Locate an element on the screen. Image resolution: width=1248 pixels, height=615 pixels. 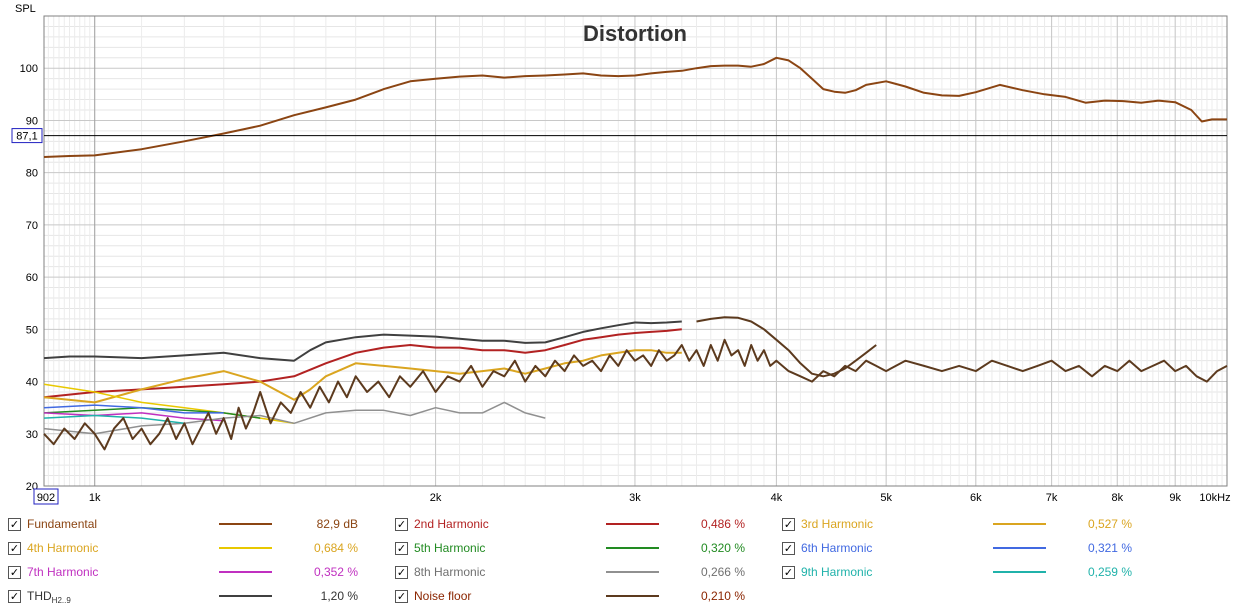
chart-title: Distortion is located at coordinates (635, 33).